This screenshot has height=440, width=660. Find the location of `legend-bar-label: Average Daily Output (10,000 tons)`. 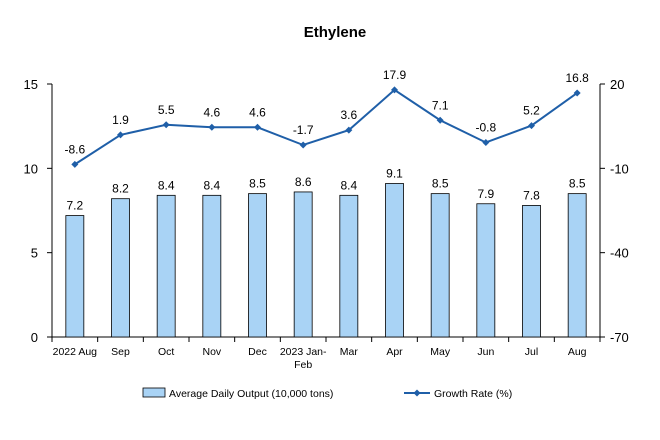

legend-bar-label: Average Daily Output (10,000 tons) is located at coordinates (251, 394).